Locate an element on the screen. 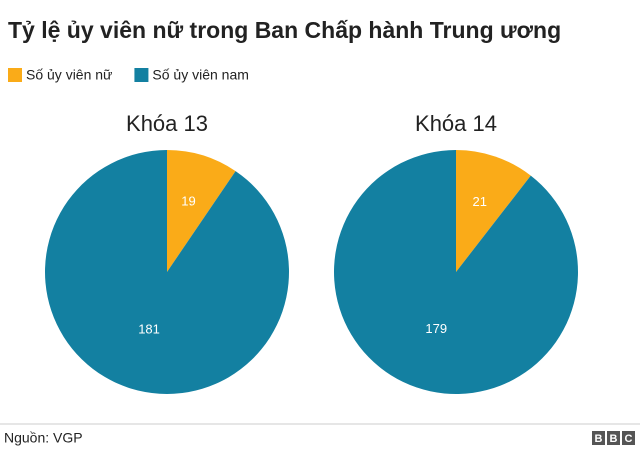 This screenshot has height=454, width=640. data-label: 21 is located at coordinates (479, 201).